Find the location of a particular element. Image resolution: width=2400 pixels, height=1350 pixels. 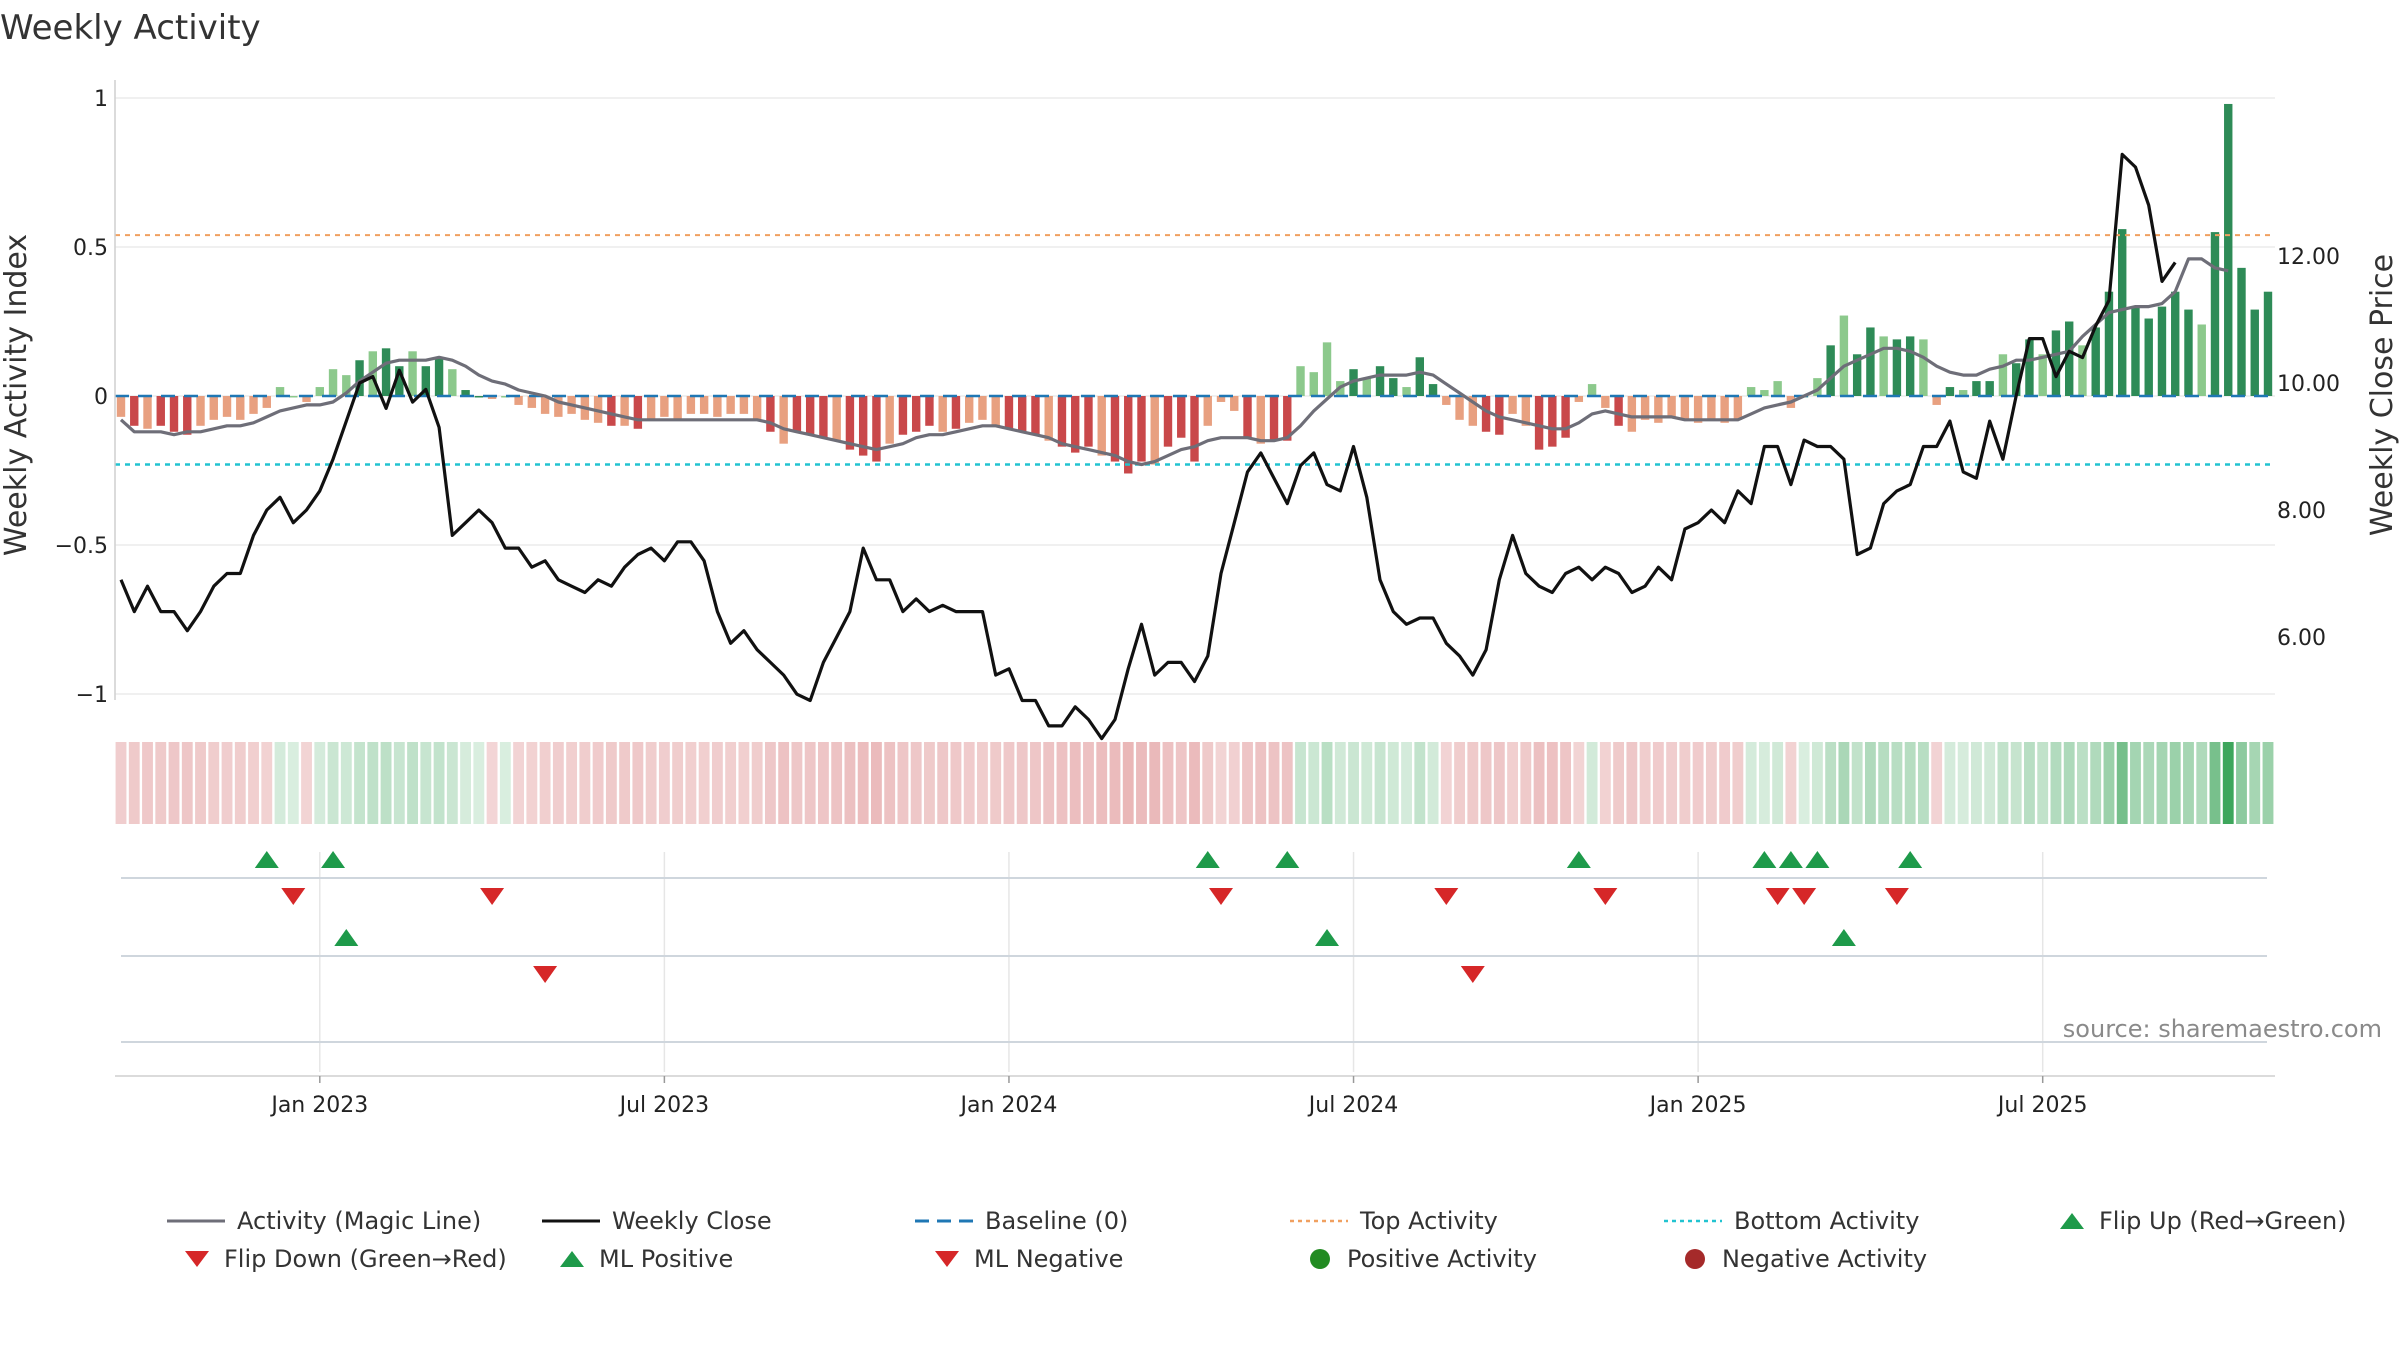

y-axis-left-label: Weekly Activity Index is located at coordinates (17, 395).